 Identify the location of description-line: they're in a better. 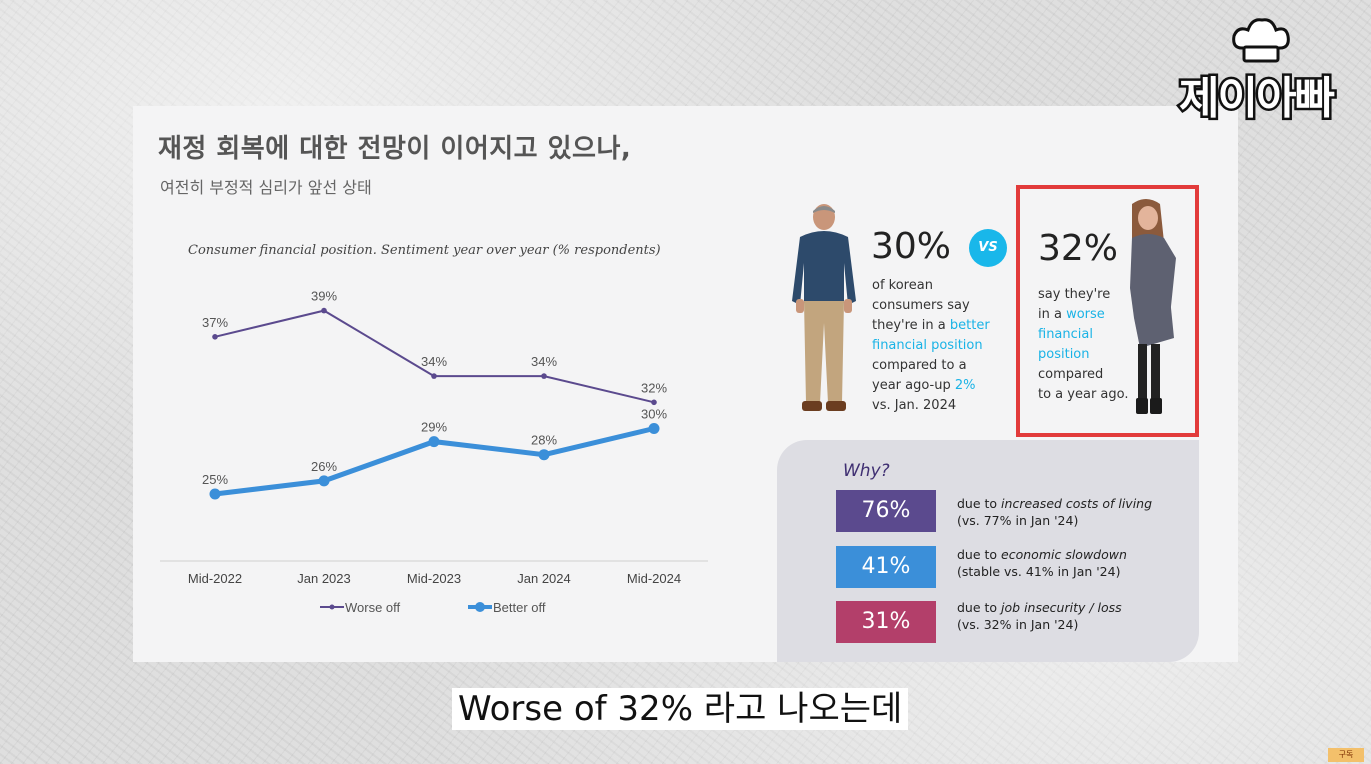
(931, 326).